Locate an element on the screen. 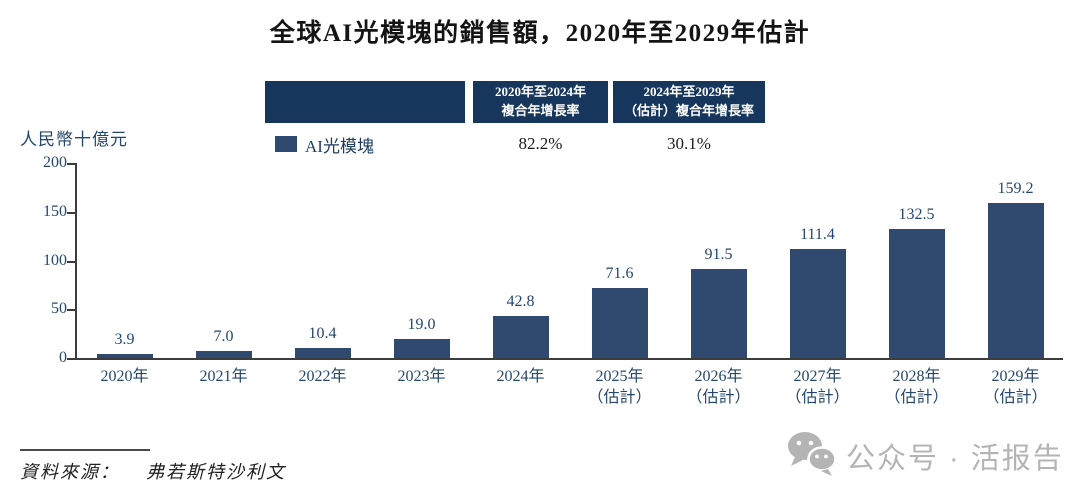 This screenshot has height=495, width=1080. source-value: 弗若斯特沙利文 is located at coordinates (216, 472).